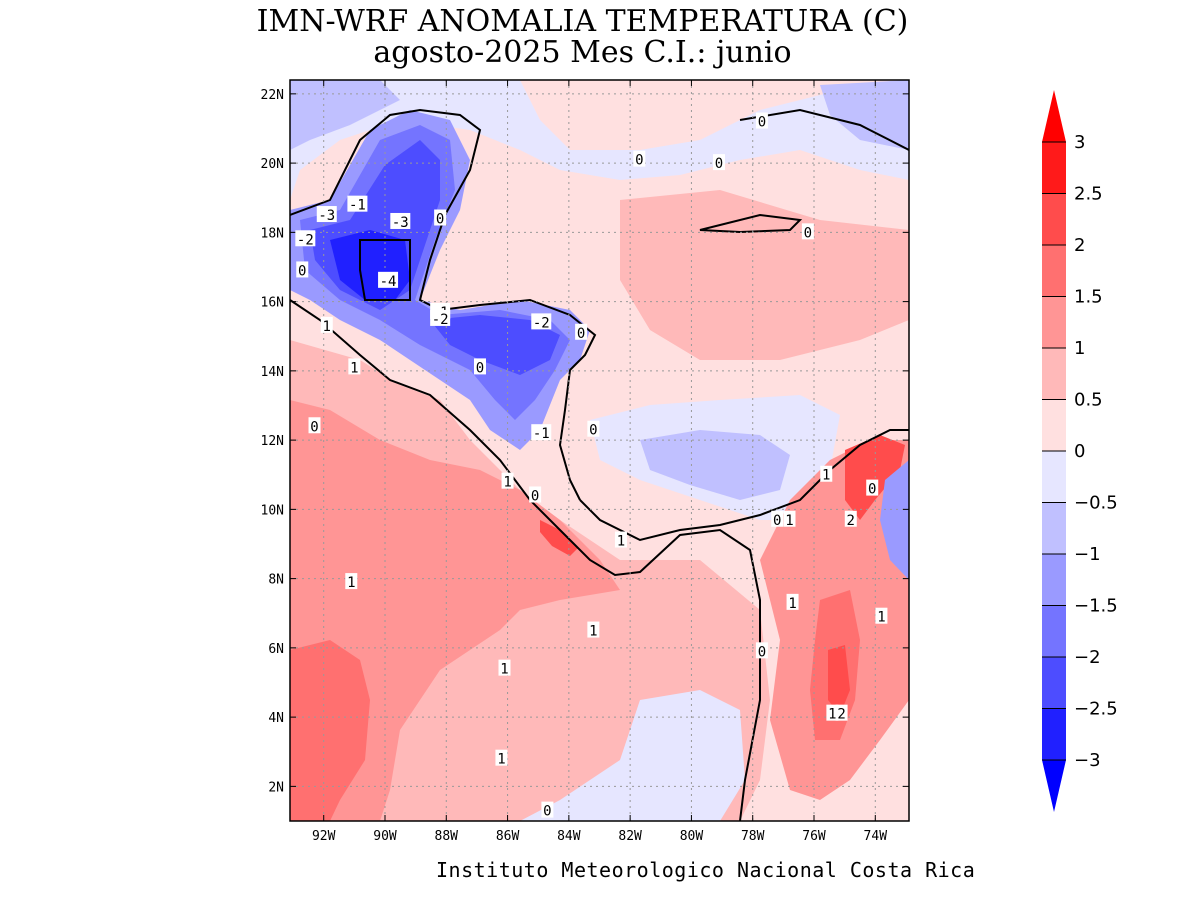 This screenshot has height=900, width=1200. What do you see at coordinates (272, 164) in the screenshot?
I see `lat-tick-label: 20N` at bounding box center [272, 164].